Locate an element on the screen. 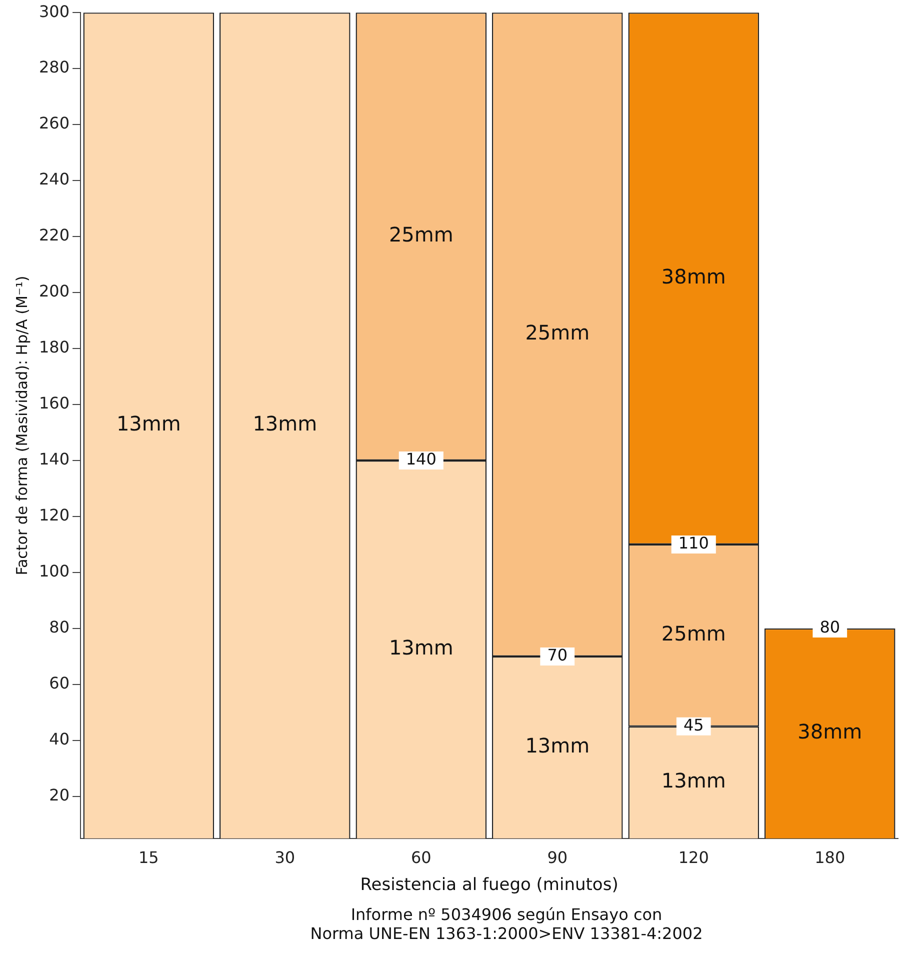 This screenshot has width=918, height=956. y-tick-label: 20 is located at coordinates (59, 795).